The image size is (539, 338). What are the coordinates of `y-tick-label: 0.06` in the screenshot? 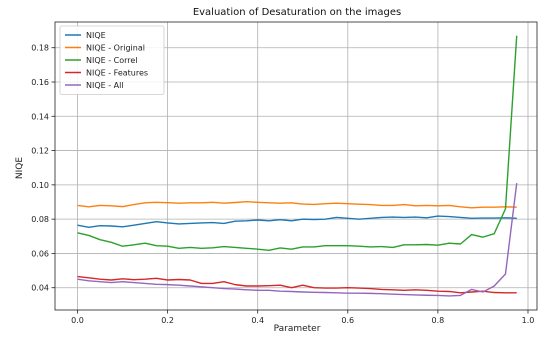 It's located at (40, 253).